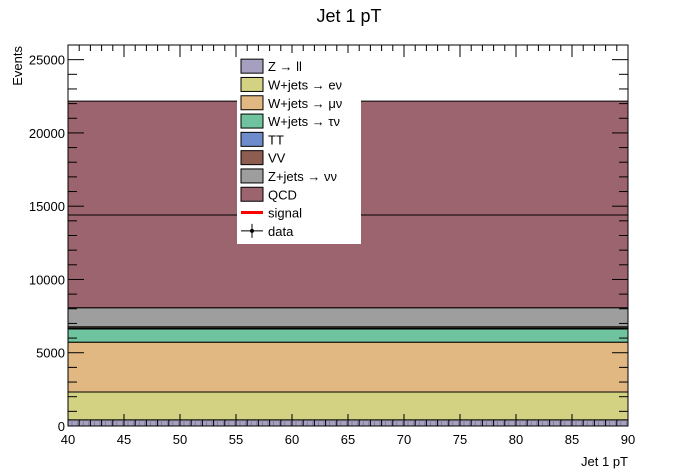  Describe the element at coordinates (47, 60) in the screenshot. I see `y-tick-label: 25000` at that location.